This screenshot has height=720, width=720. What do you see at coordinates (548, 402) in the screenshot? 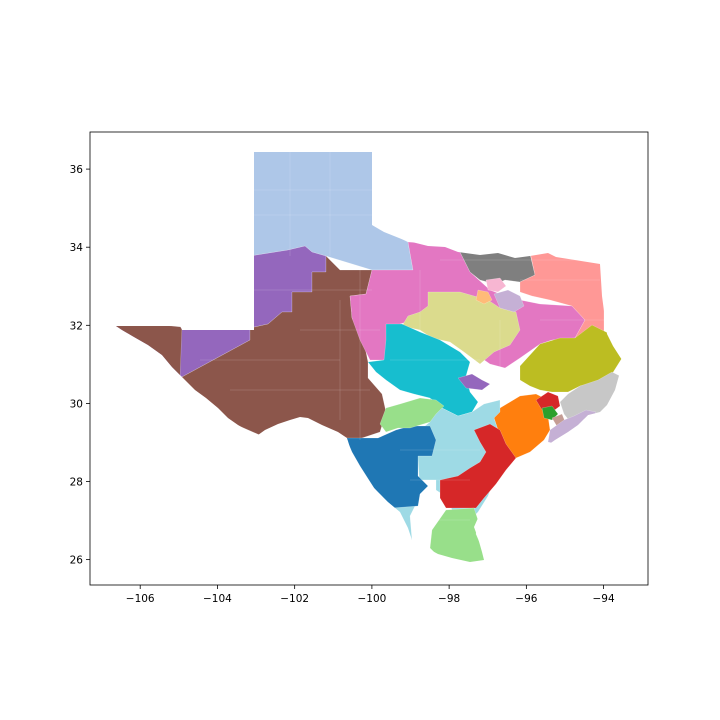
I see `district-houston-red` at bounding box center [548, 402].